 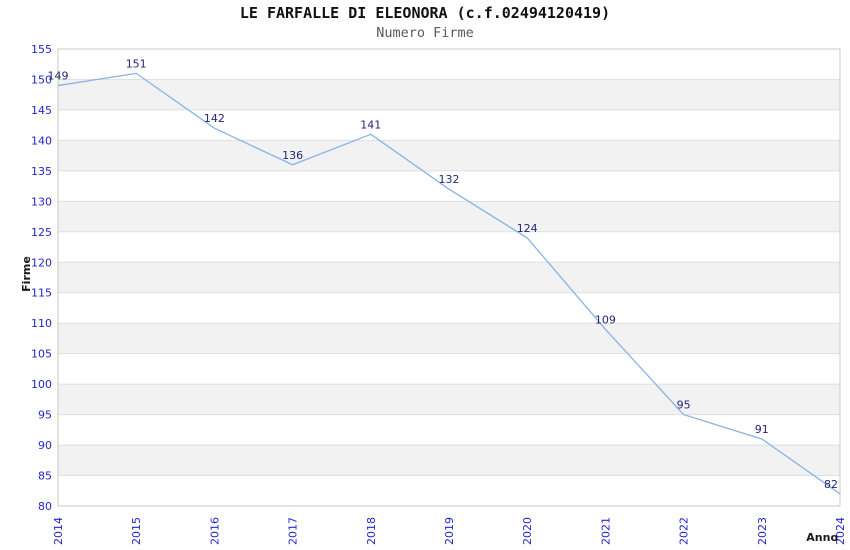 I want to click on y-tick-label: 110, so click(x=41, y=323).